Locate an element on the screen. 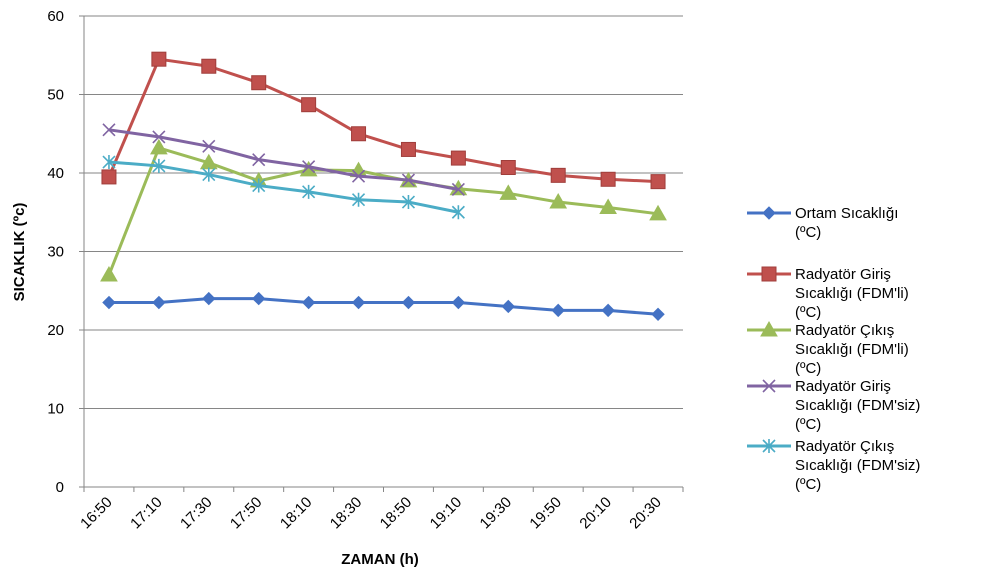  legend-label: Ortam Sıcaklığı (ºC) is located at coordinates (846, 223).